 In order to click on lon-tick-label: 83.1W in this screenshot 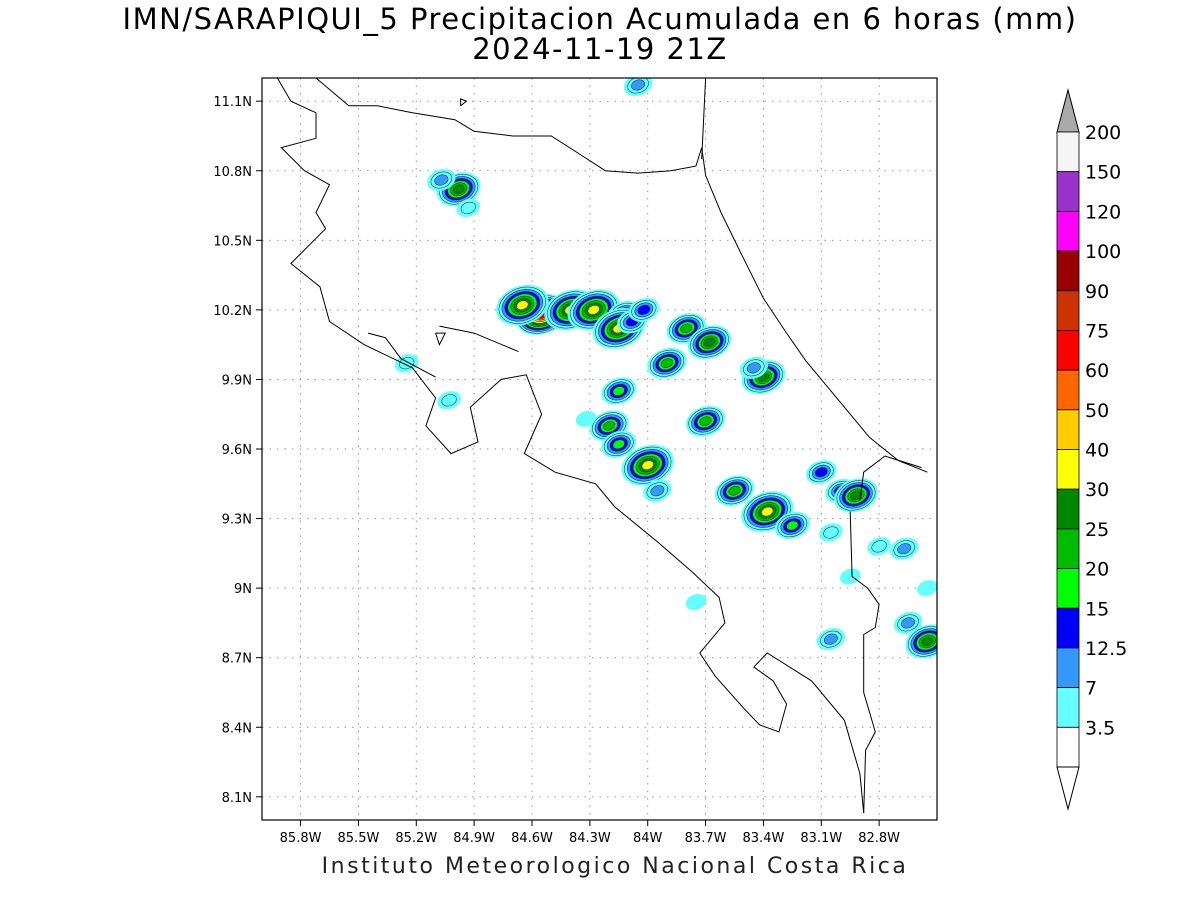, I will do `click(821, 838)`.